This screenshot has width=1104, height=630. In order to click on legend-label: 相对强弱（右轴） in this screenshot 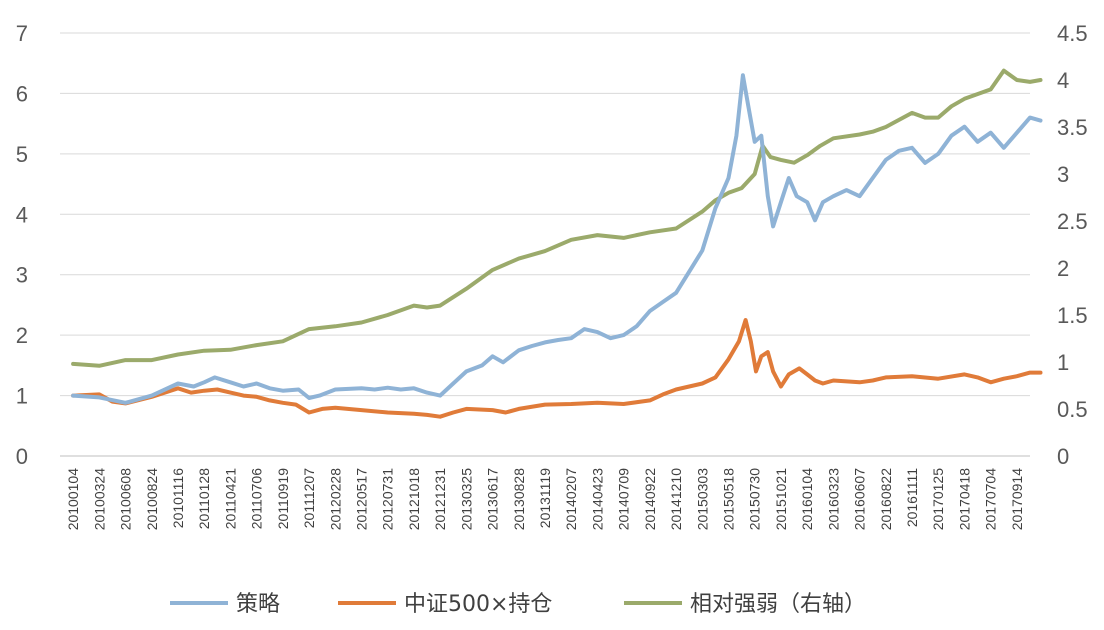, I will do `click(778, 604)`.